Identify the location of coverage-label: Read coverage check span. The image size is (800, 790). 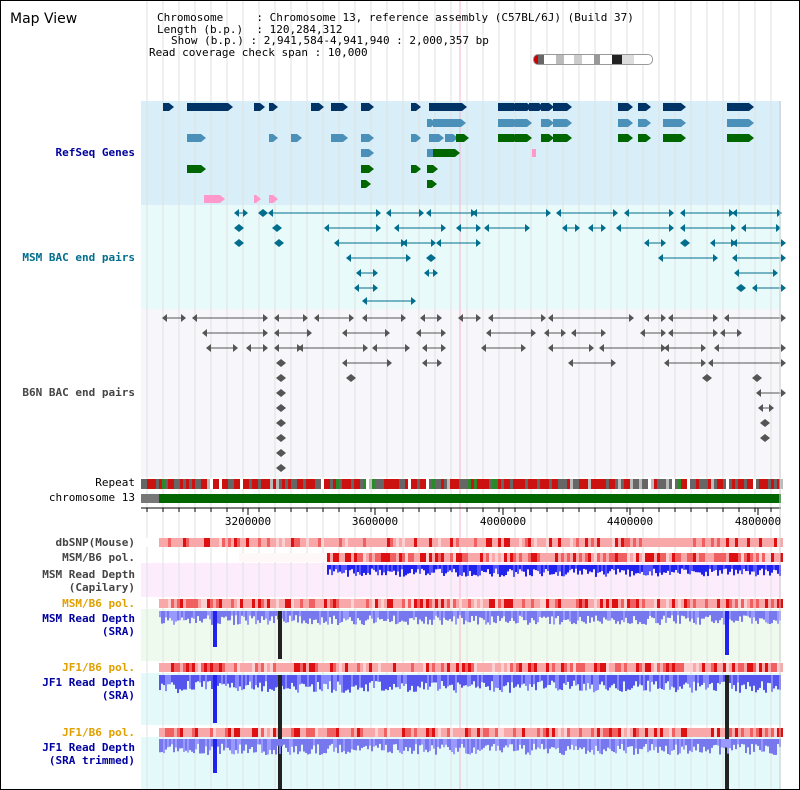
(228, 52).